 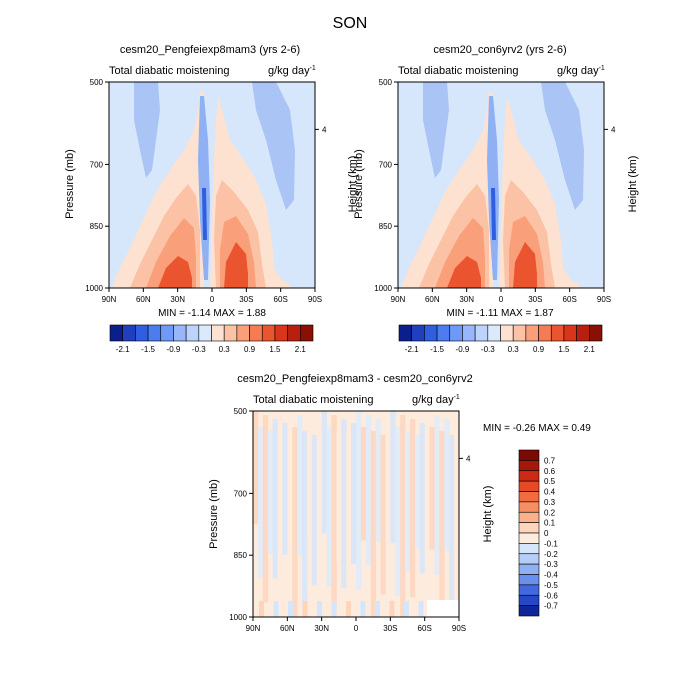 What do you see at coordinates (246, 299) in the screenshot?
I see `panel-1-xtick-label: 30S` at bounding box center [246, 299].